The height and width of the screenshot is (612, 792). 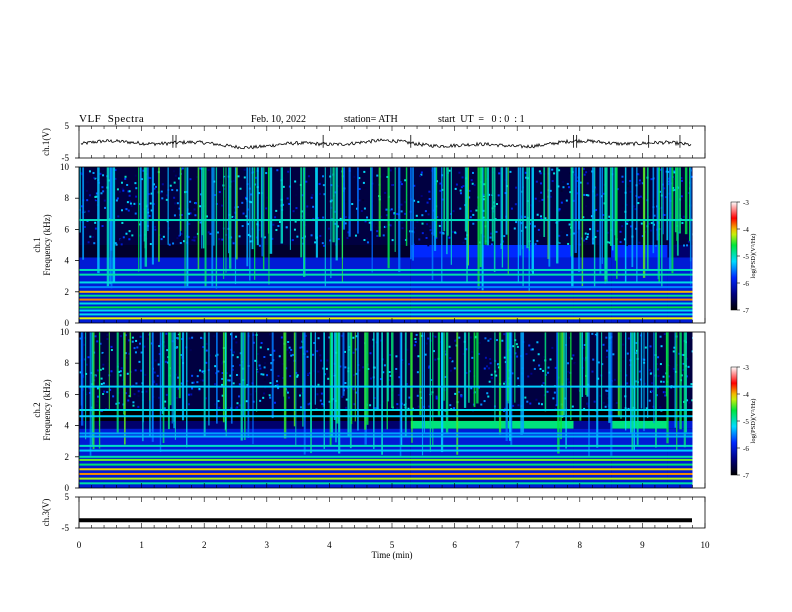 What do you see at coordinates (746, 203) in the screenshot?
I see `colorbar-tick-label: -3` at bounding box center [746, 203].